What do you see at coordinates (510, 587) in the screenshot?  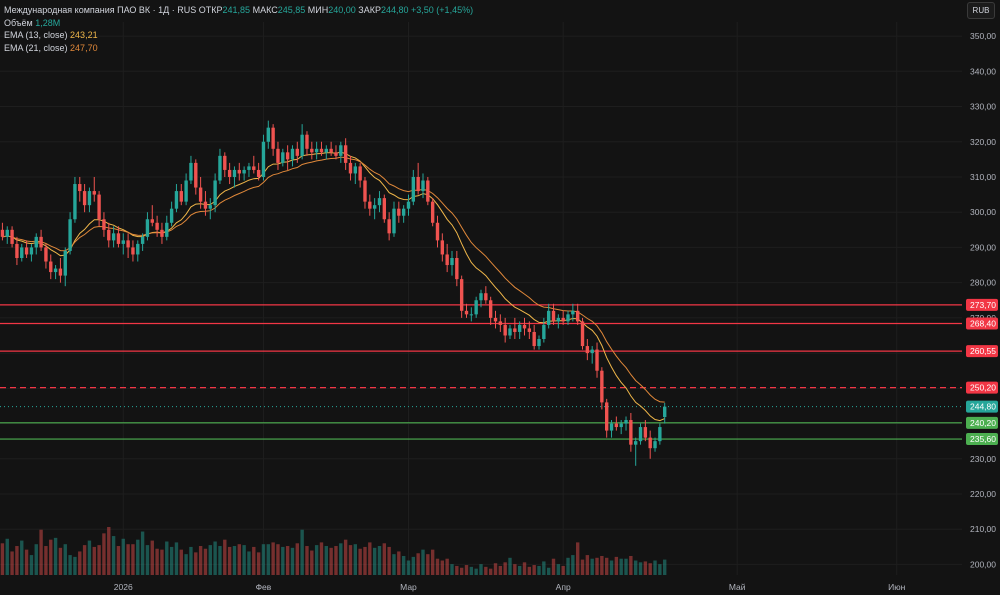 I see `time-axis: 2026 Фев Мар Апр Май Июн` at bounding box center [510, 587].